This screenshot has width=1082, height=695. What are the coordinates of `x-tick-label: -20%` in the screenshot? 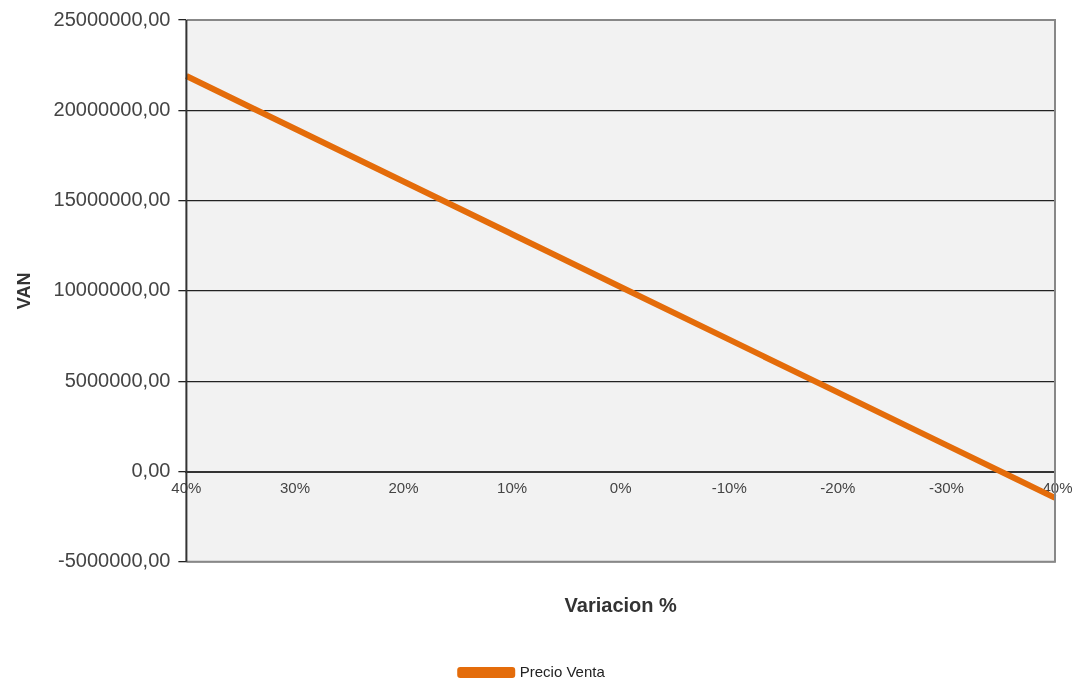 It's located at (838, 487).